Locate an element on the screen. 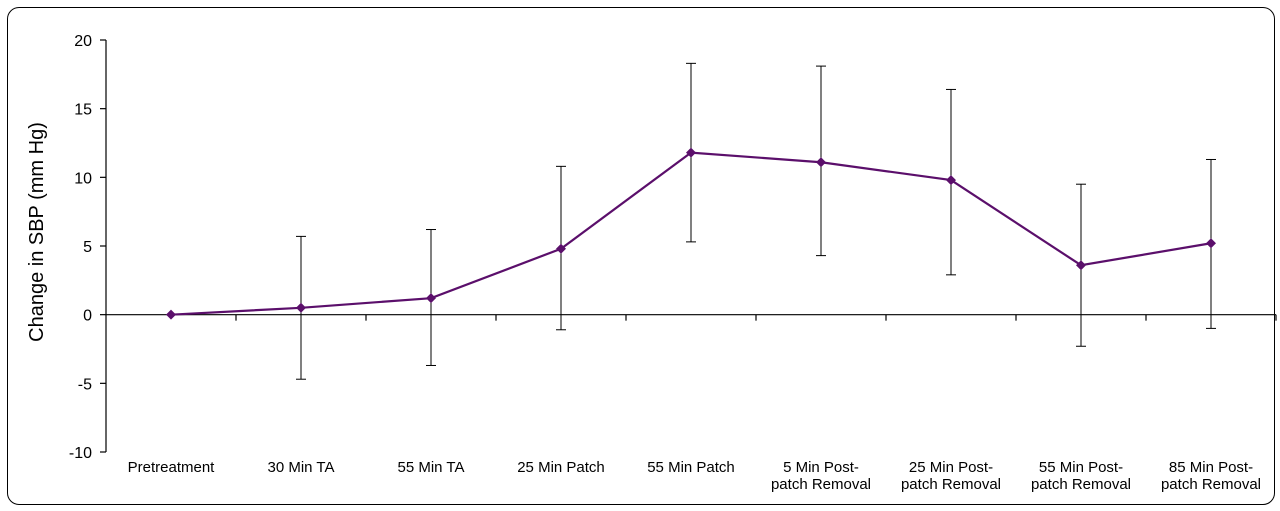  y-tick-label: 15 is located at coordinates (83, 110).